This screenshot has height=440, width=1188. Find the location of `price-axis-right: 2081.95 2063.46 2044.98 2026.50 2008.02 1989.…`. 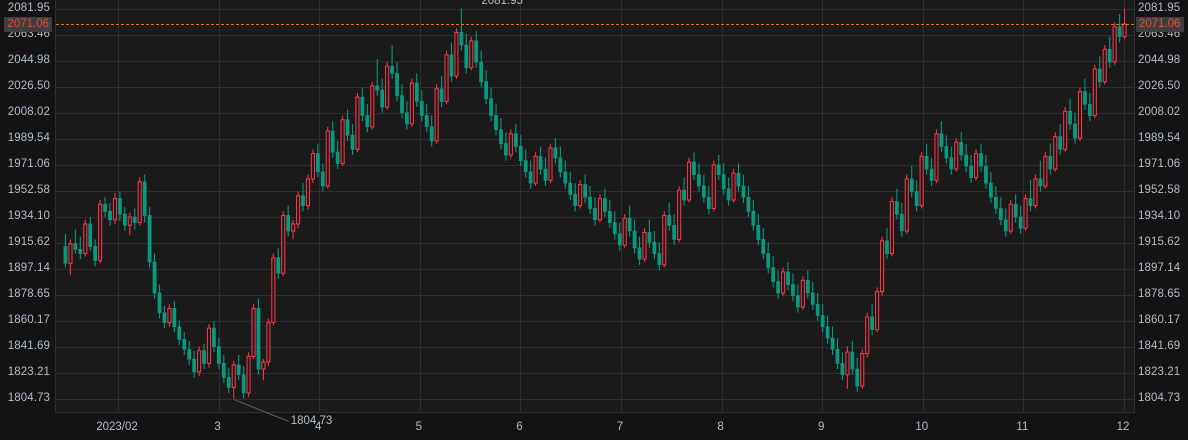

price-axis-right: 2081.95 2063.46 2044.98 2026.50 2008.02 1989.… is located at coordinates (1160, 206).